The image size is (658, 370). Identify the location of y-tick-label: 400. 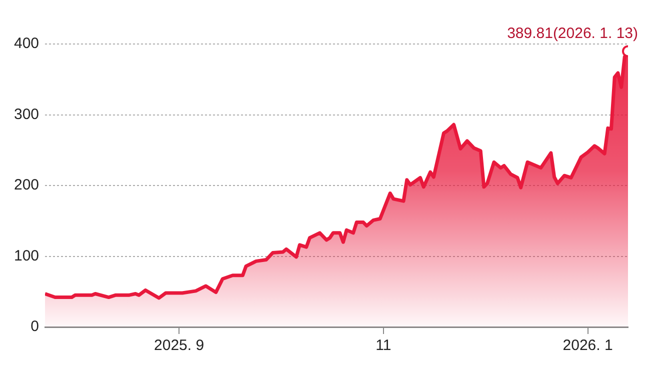
(27, 43).